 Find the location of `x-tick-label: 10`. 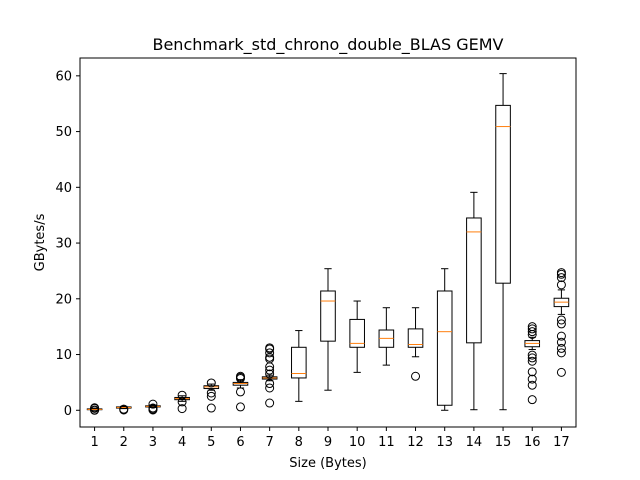

x-tick-label: 10 is located at coordinates (357, 442).